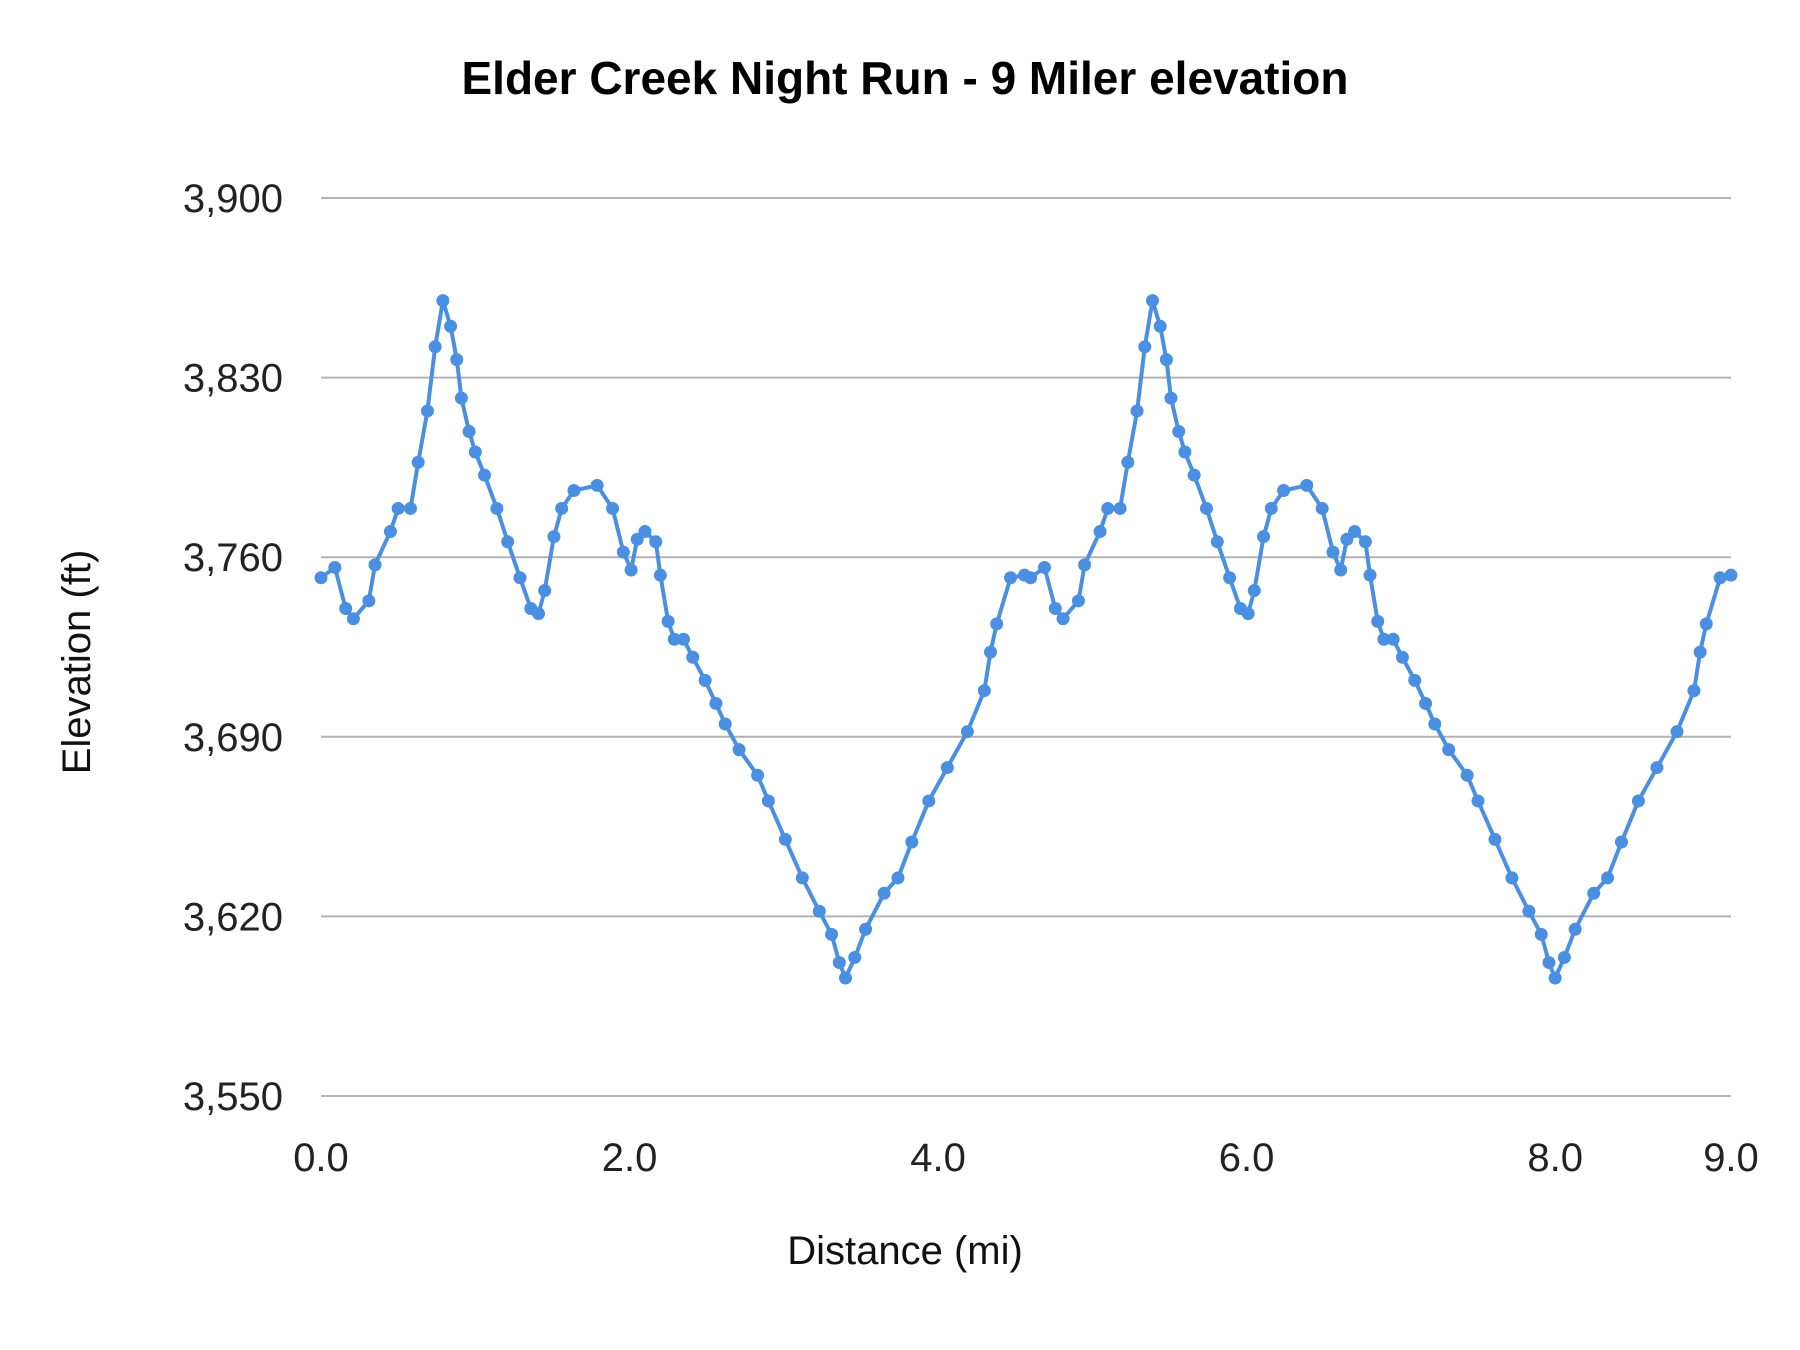 The height and width of the screenshot is (1350, 1800). Describe the element at coordinates (233, 1097) in the screenshot. I see `y-tick-label: 3,550` at that location.